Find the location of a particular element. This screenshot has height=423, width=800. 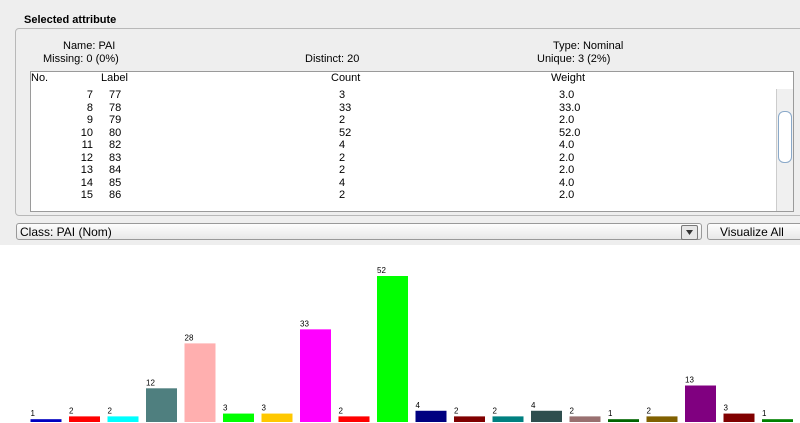

table-cell: 13 is located at coordinates (86, 170).